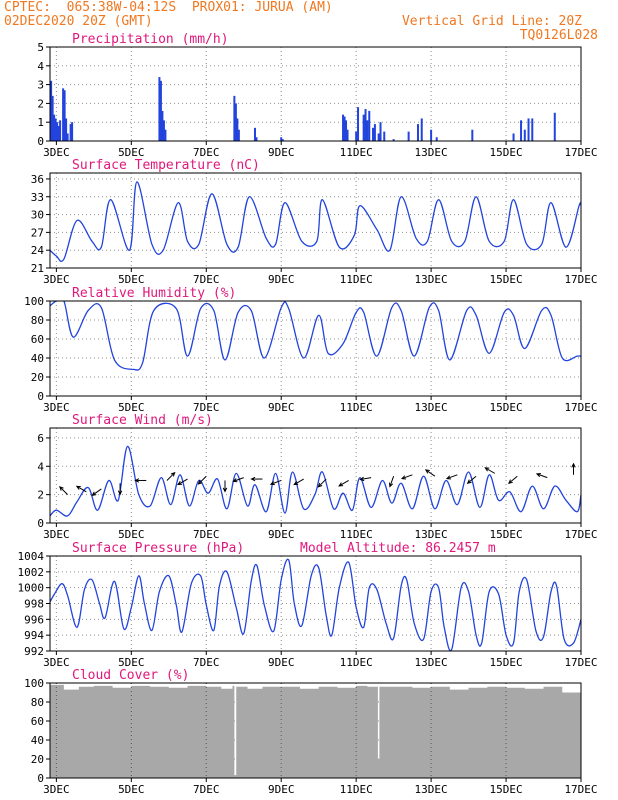  Describe the element at coordinates (38, 250) in the screenshot. I see `temp-ytick-label: 24` at that location.